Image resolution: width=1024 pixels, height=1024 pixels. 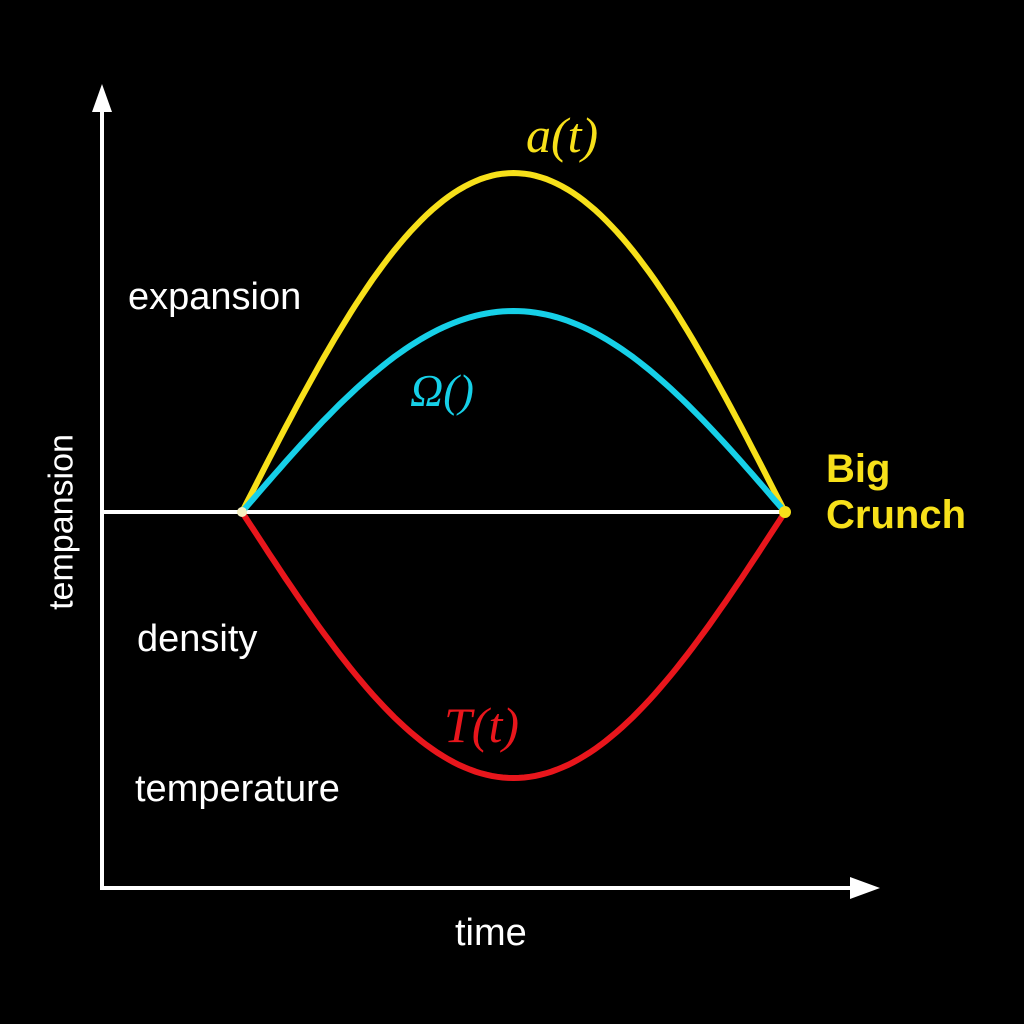 I want to click on curve-temperature, so click(x=513, y=645).